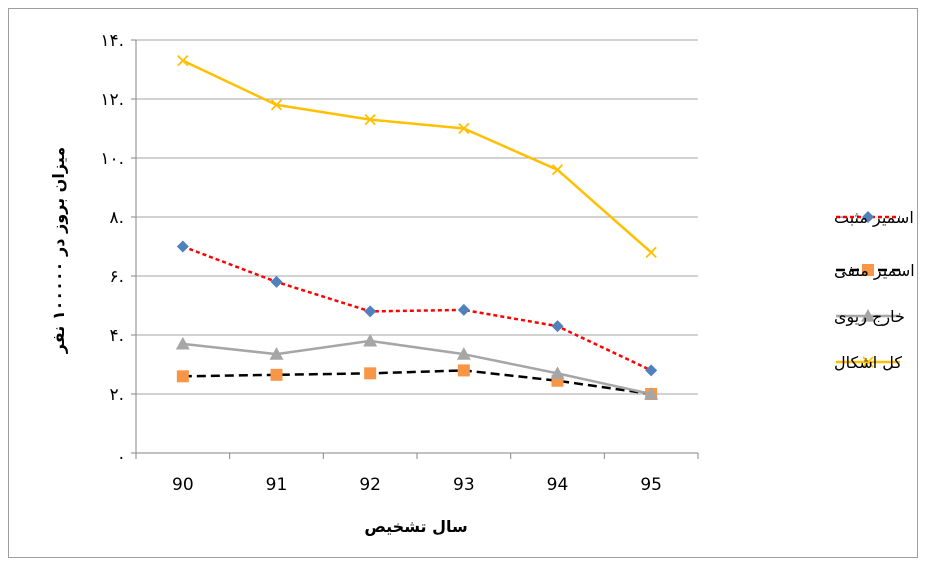  What do you see at coordinates (121, 454) in the screenshot?
I see `y-tick-label: .` at bounding box center [121, 454].